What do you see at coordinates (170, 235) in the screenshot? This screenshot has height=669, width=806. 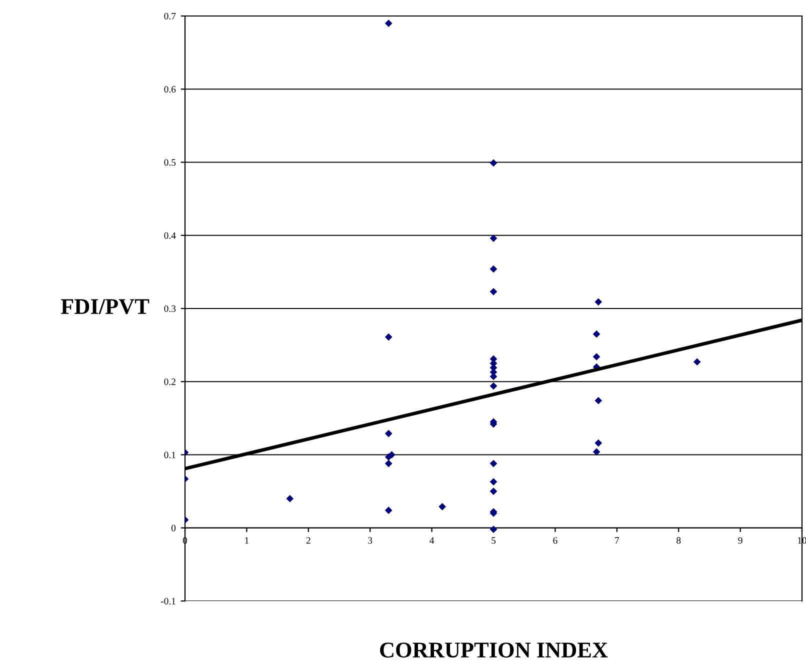 I see `y-tick-label: 0.4` at bounding box center [170, 235].